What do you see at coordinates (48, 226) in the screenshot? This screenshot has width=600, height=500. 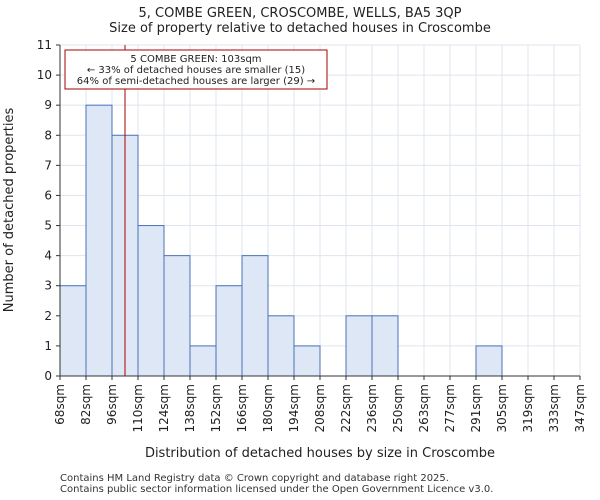 I see `y-tick-label: 5` at bounding box center [48, 226].